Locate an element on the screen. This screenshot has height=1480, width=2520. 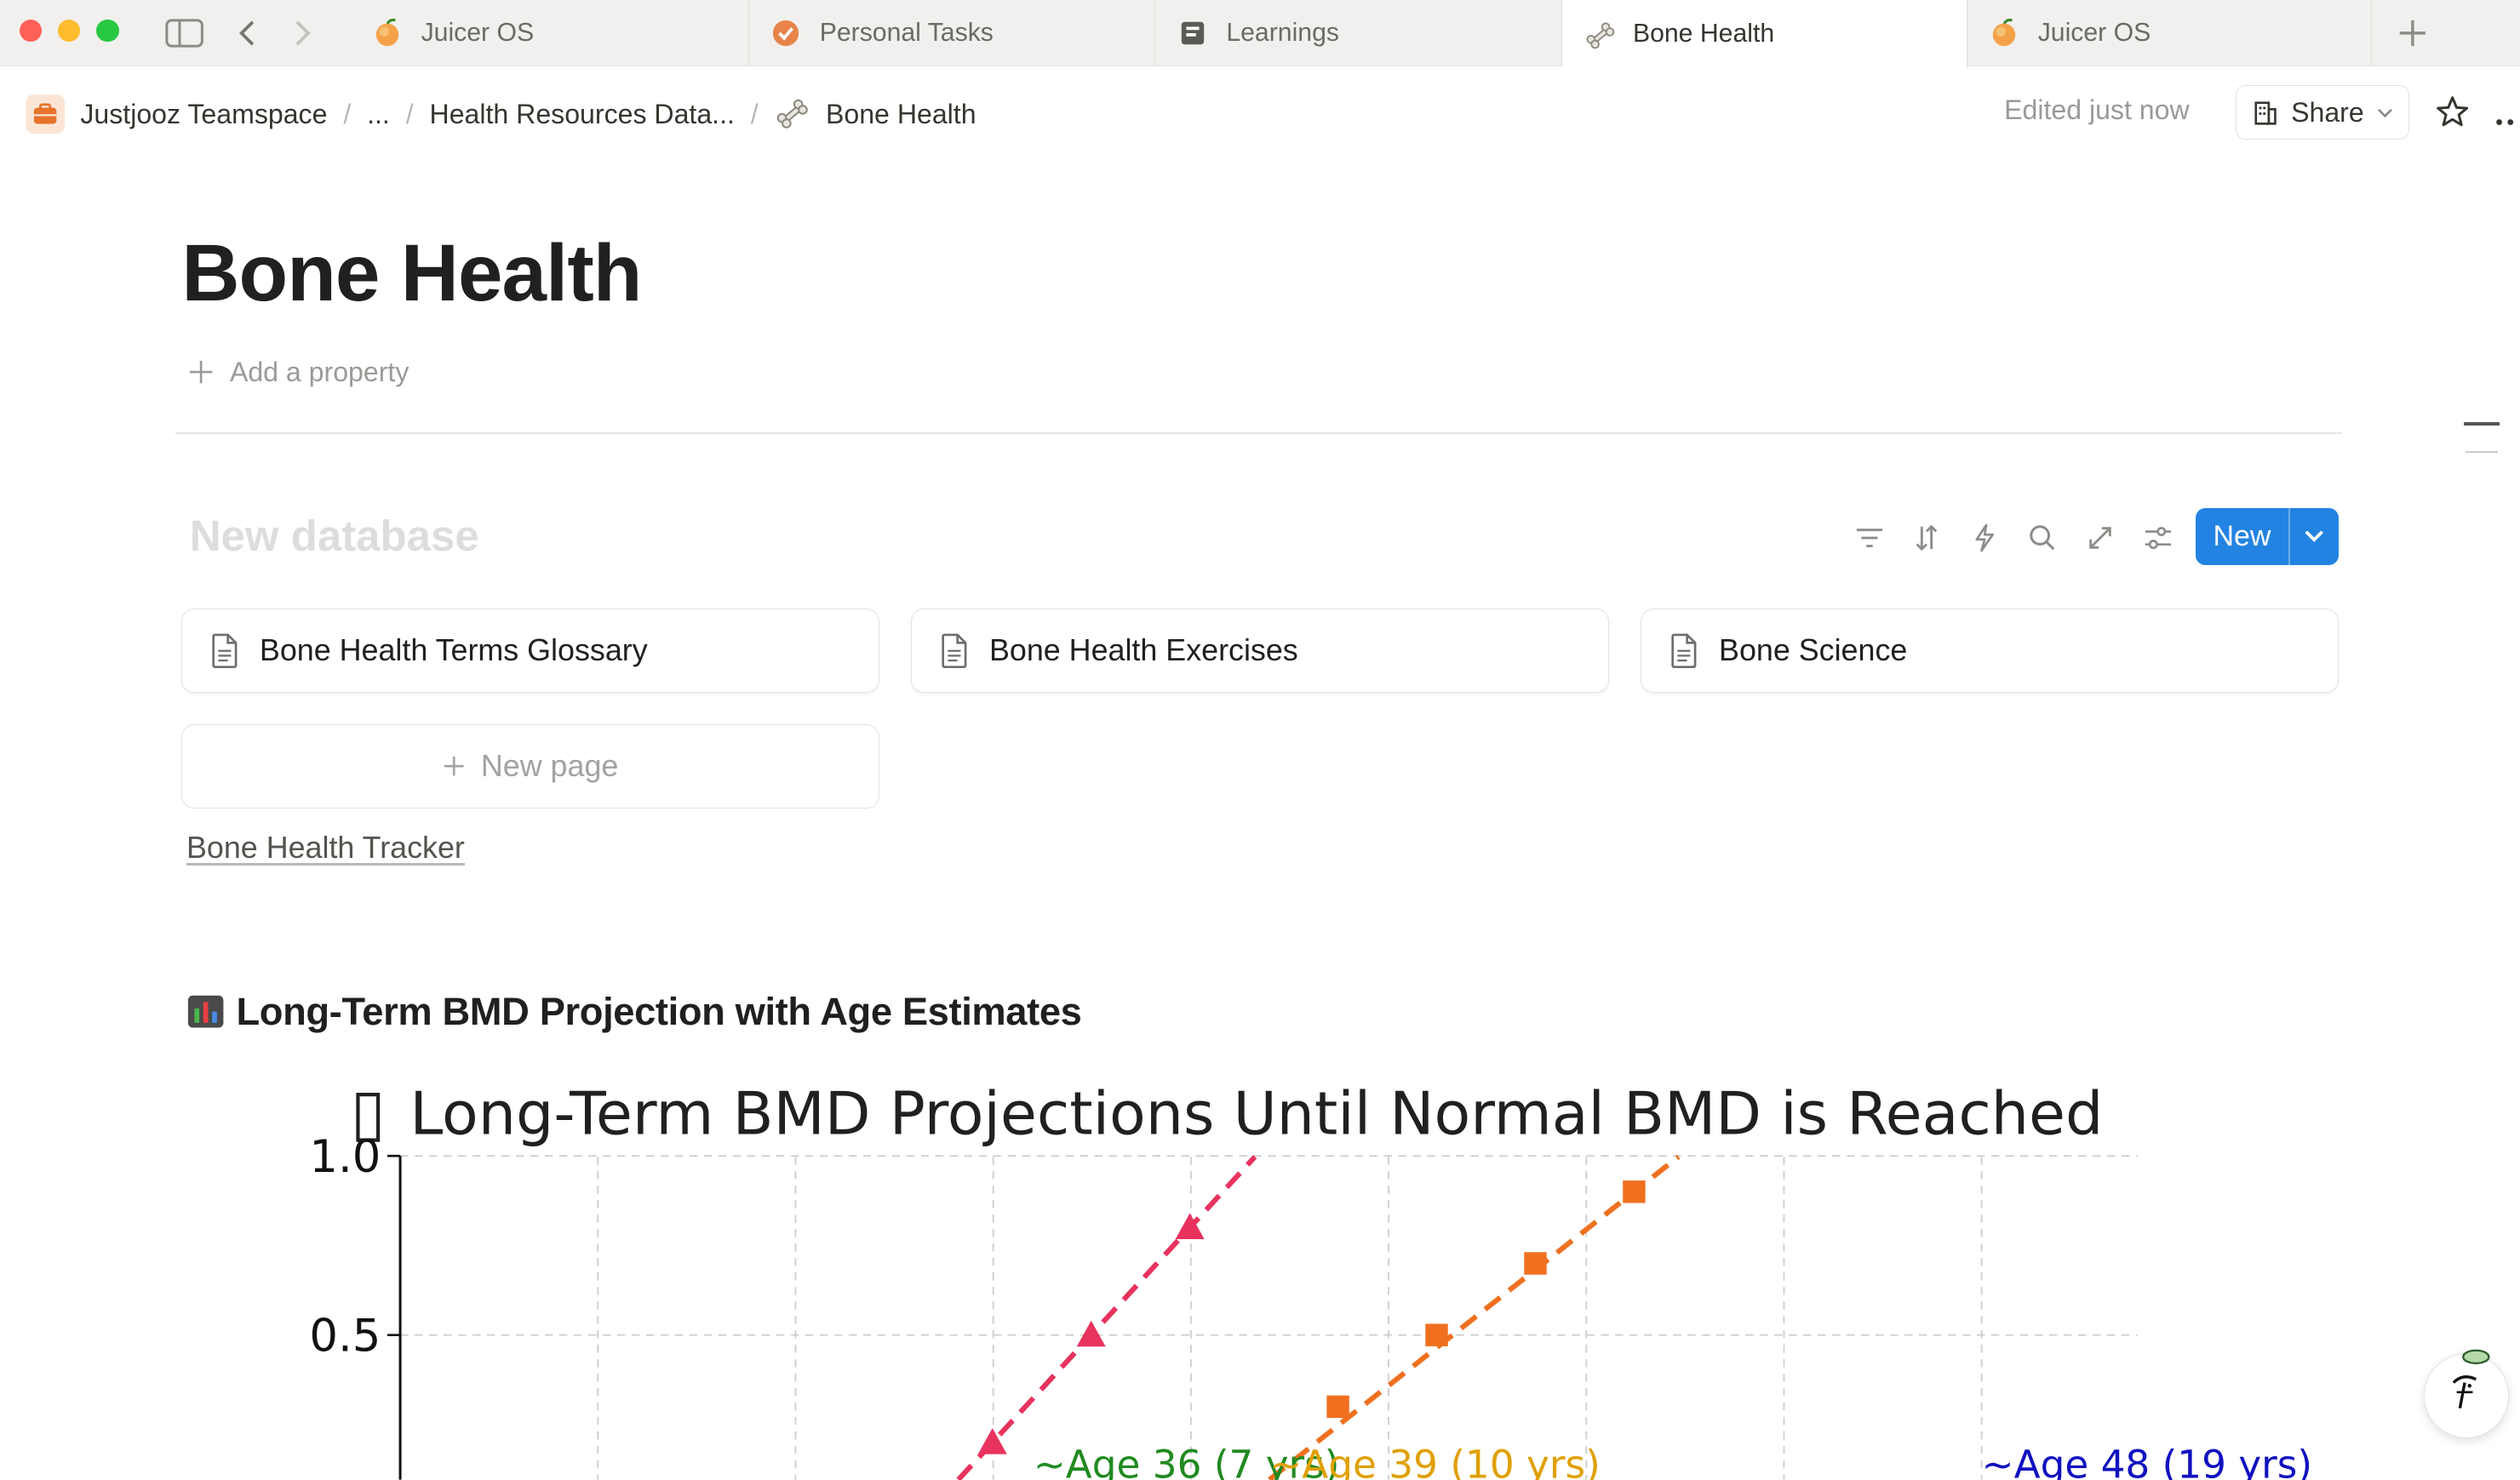
new-button: New is located at coordinates (2267, 536).